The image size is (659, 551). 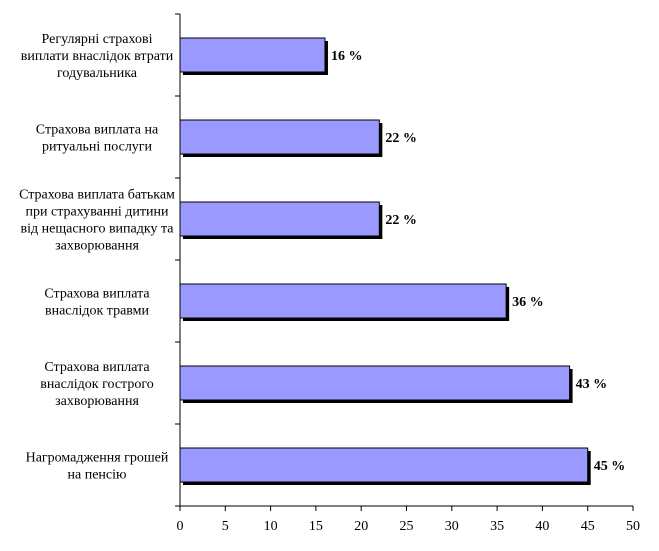 What do you see at coordinates (452, 526) in the screenshot?
I see `x-tick-label: 30` at bounding box center [452, 526].